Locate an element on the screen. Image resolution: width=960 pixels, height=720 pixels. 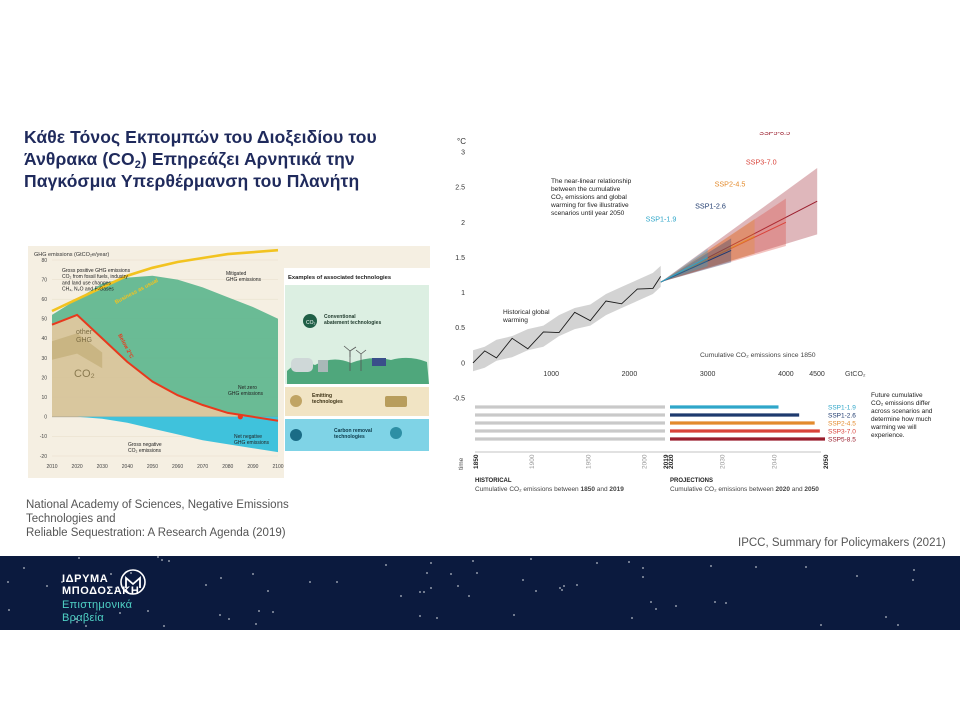
ghg-xtick-label: 2060 is located at coordinates (177, 467).